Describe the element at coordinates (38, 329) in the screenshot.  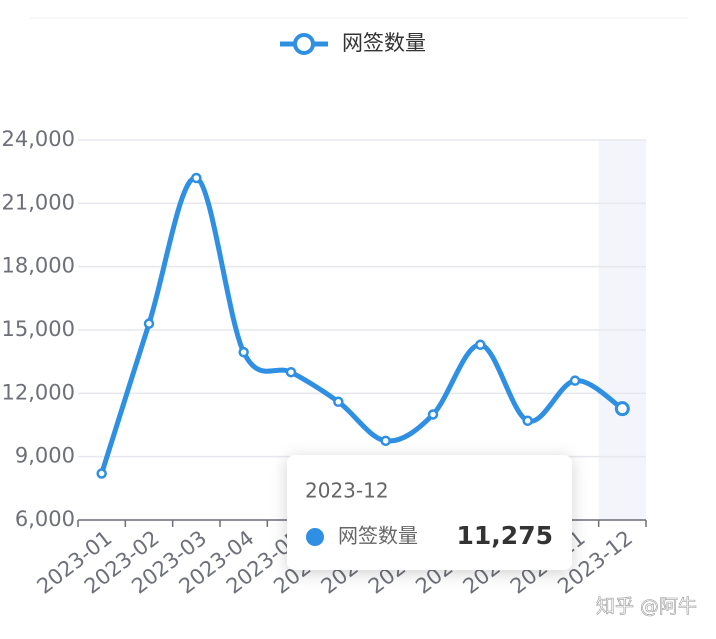
I see `y-tick-label: 15,000` at that location.